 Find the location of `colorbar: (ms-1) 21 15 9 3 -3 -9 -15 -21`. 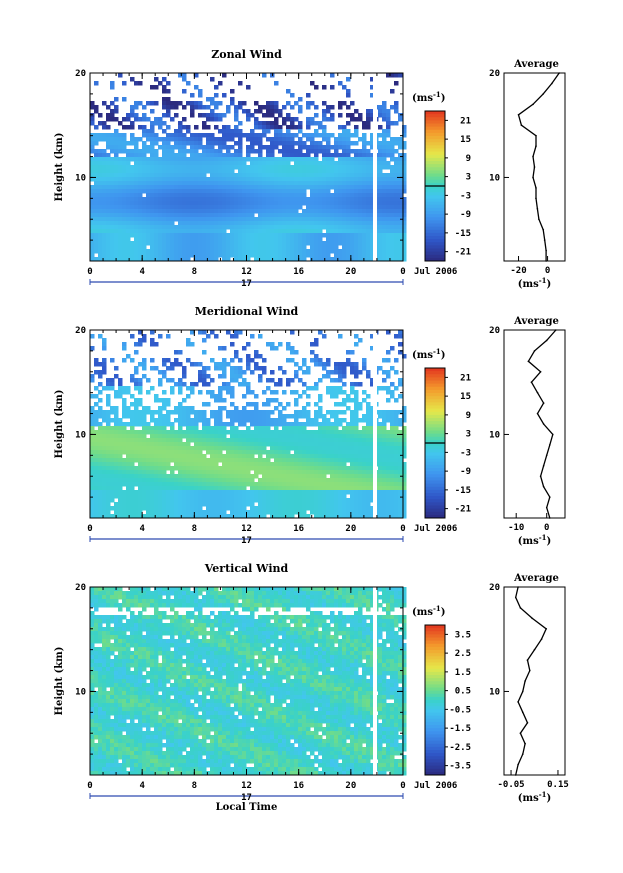

colorbar: (ms-1) 21 15 9 3 -3 -9 -15 -21 is located at coordinates (441, 176).